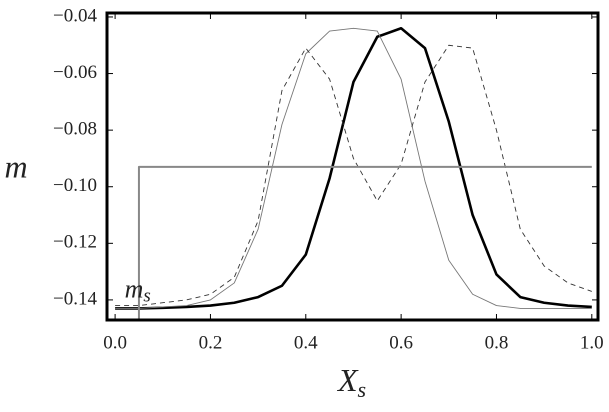 This screenshot has width=609, height=412. What do you see at coordinates (75, 185) in the screenshot?
I see `y-tick-label: −0.10` at bounding box center [75, 185].